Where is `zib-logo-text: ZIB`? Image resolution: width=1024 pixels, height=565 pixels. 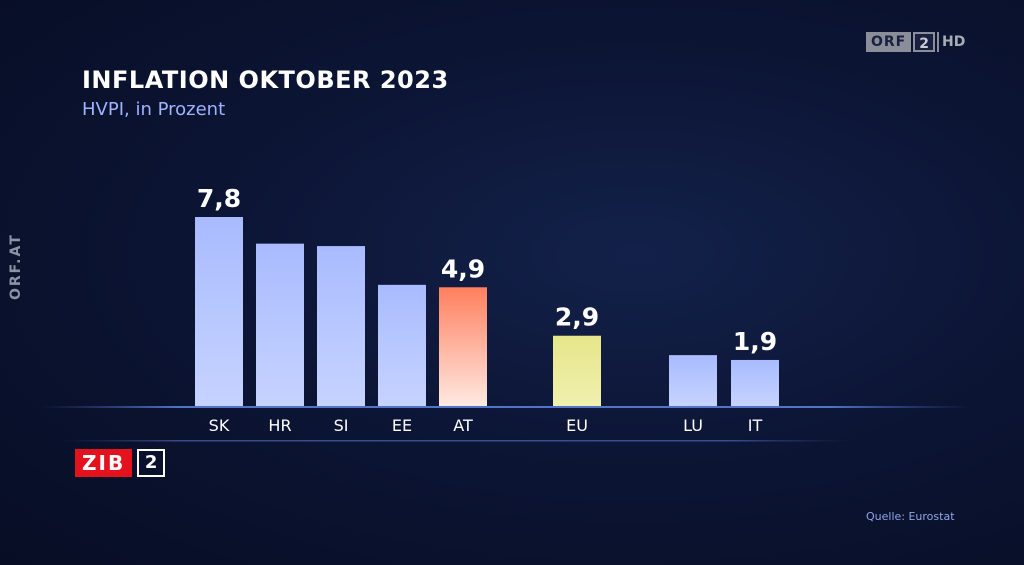
zib-logo-text: ZIB is located at coordinates (104, 463).